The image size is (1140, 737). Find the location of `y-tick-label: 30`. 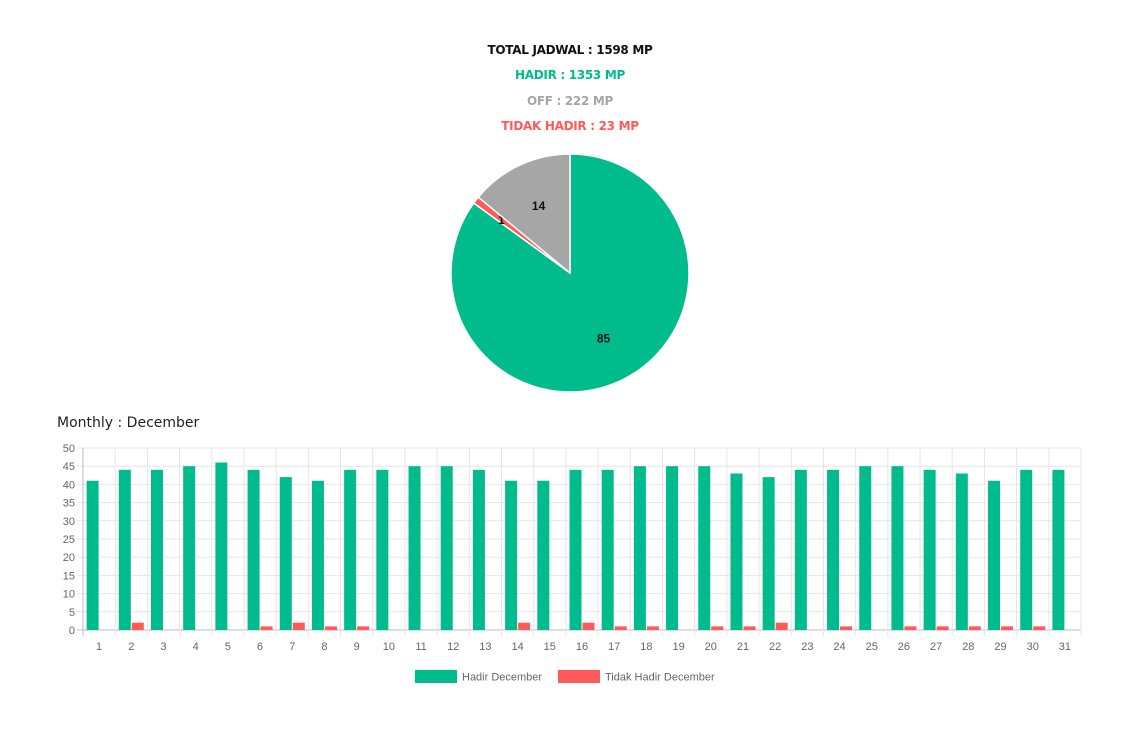

y-tick-label: 30 is located at coordinates (69, 522).